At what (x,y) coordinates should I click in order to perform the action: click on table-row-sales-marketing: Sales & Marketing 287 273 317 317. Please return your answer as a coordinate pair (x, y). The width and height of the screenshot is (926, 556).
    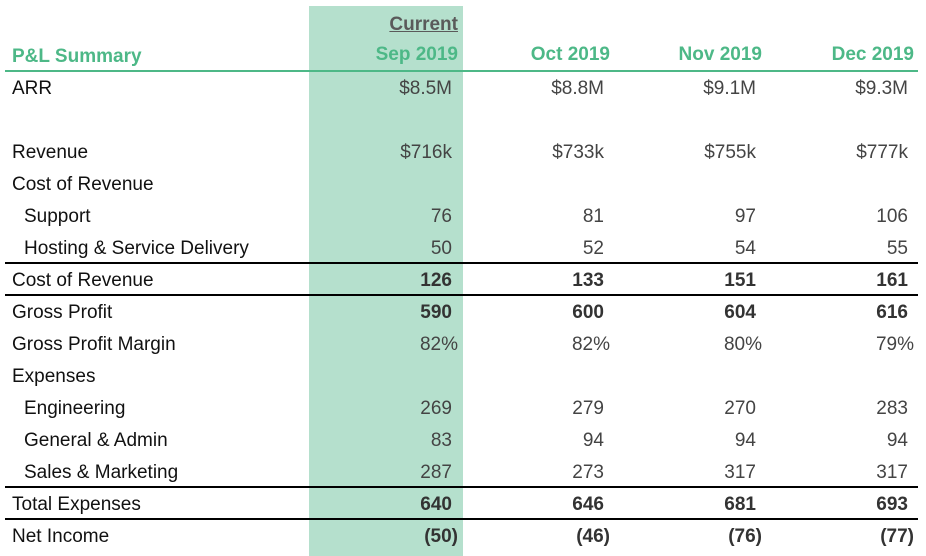
    Looking at the image, I should click on (463, 473).